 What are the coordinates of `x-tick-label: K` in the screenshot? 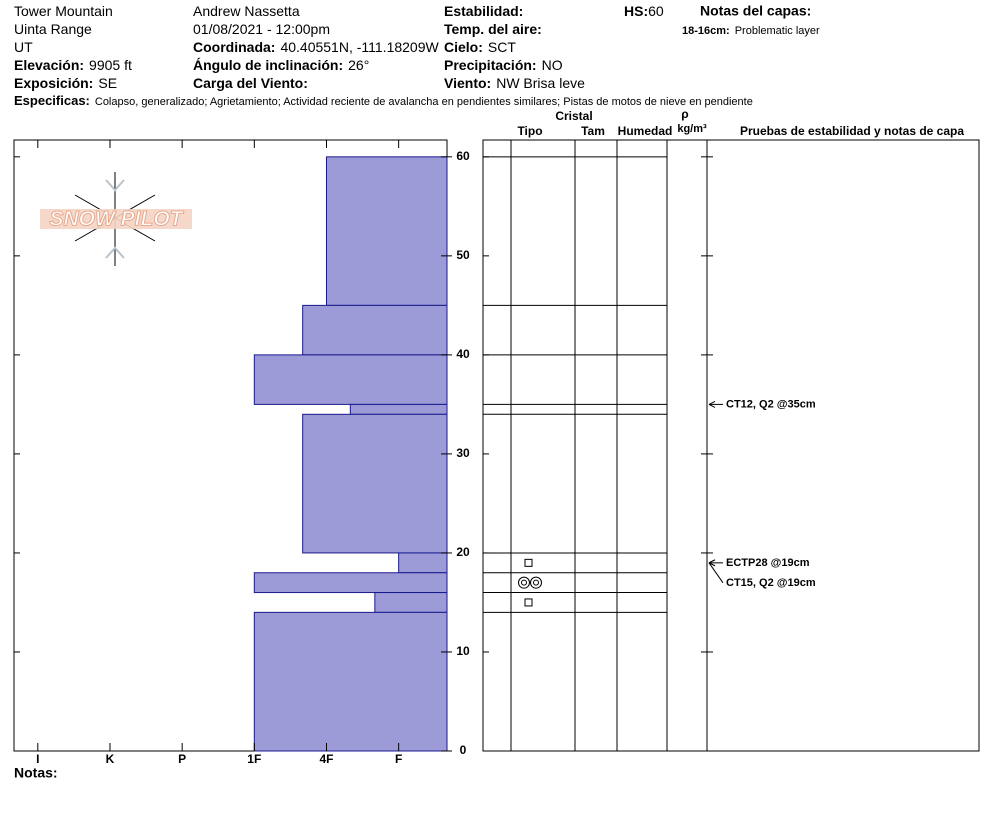 It's located at (110, 759).